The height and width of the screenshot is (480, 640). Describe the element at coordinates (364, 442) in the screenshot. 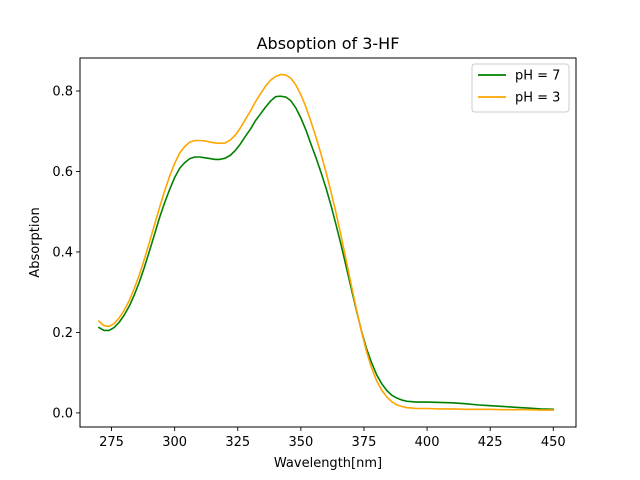

I see `x-tick-label: 375` at that location.